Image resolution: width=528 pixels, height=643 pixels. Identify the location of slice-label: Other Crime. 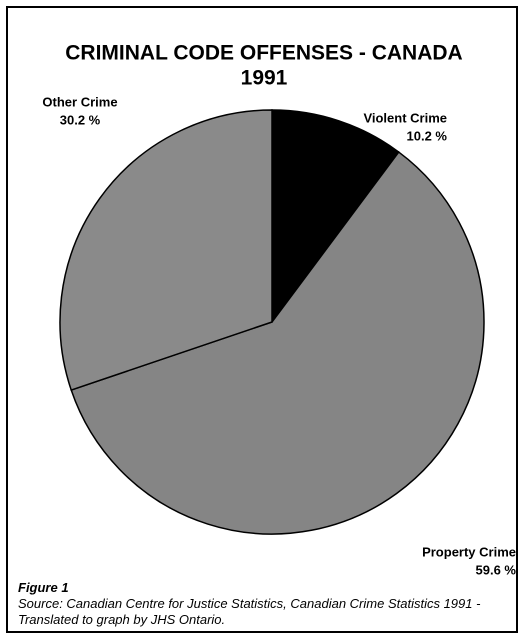
(79, 101).